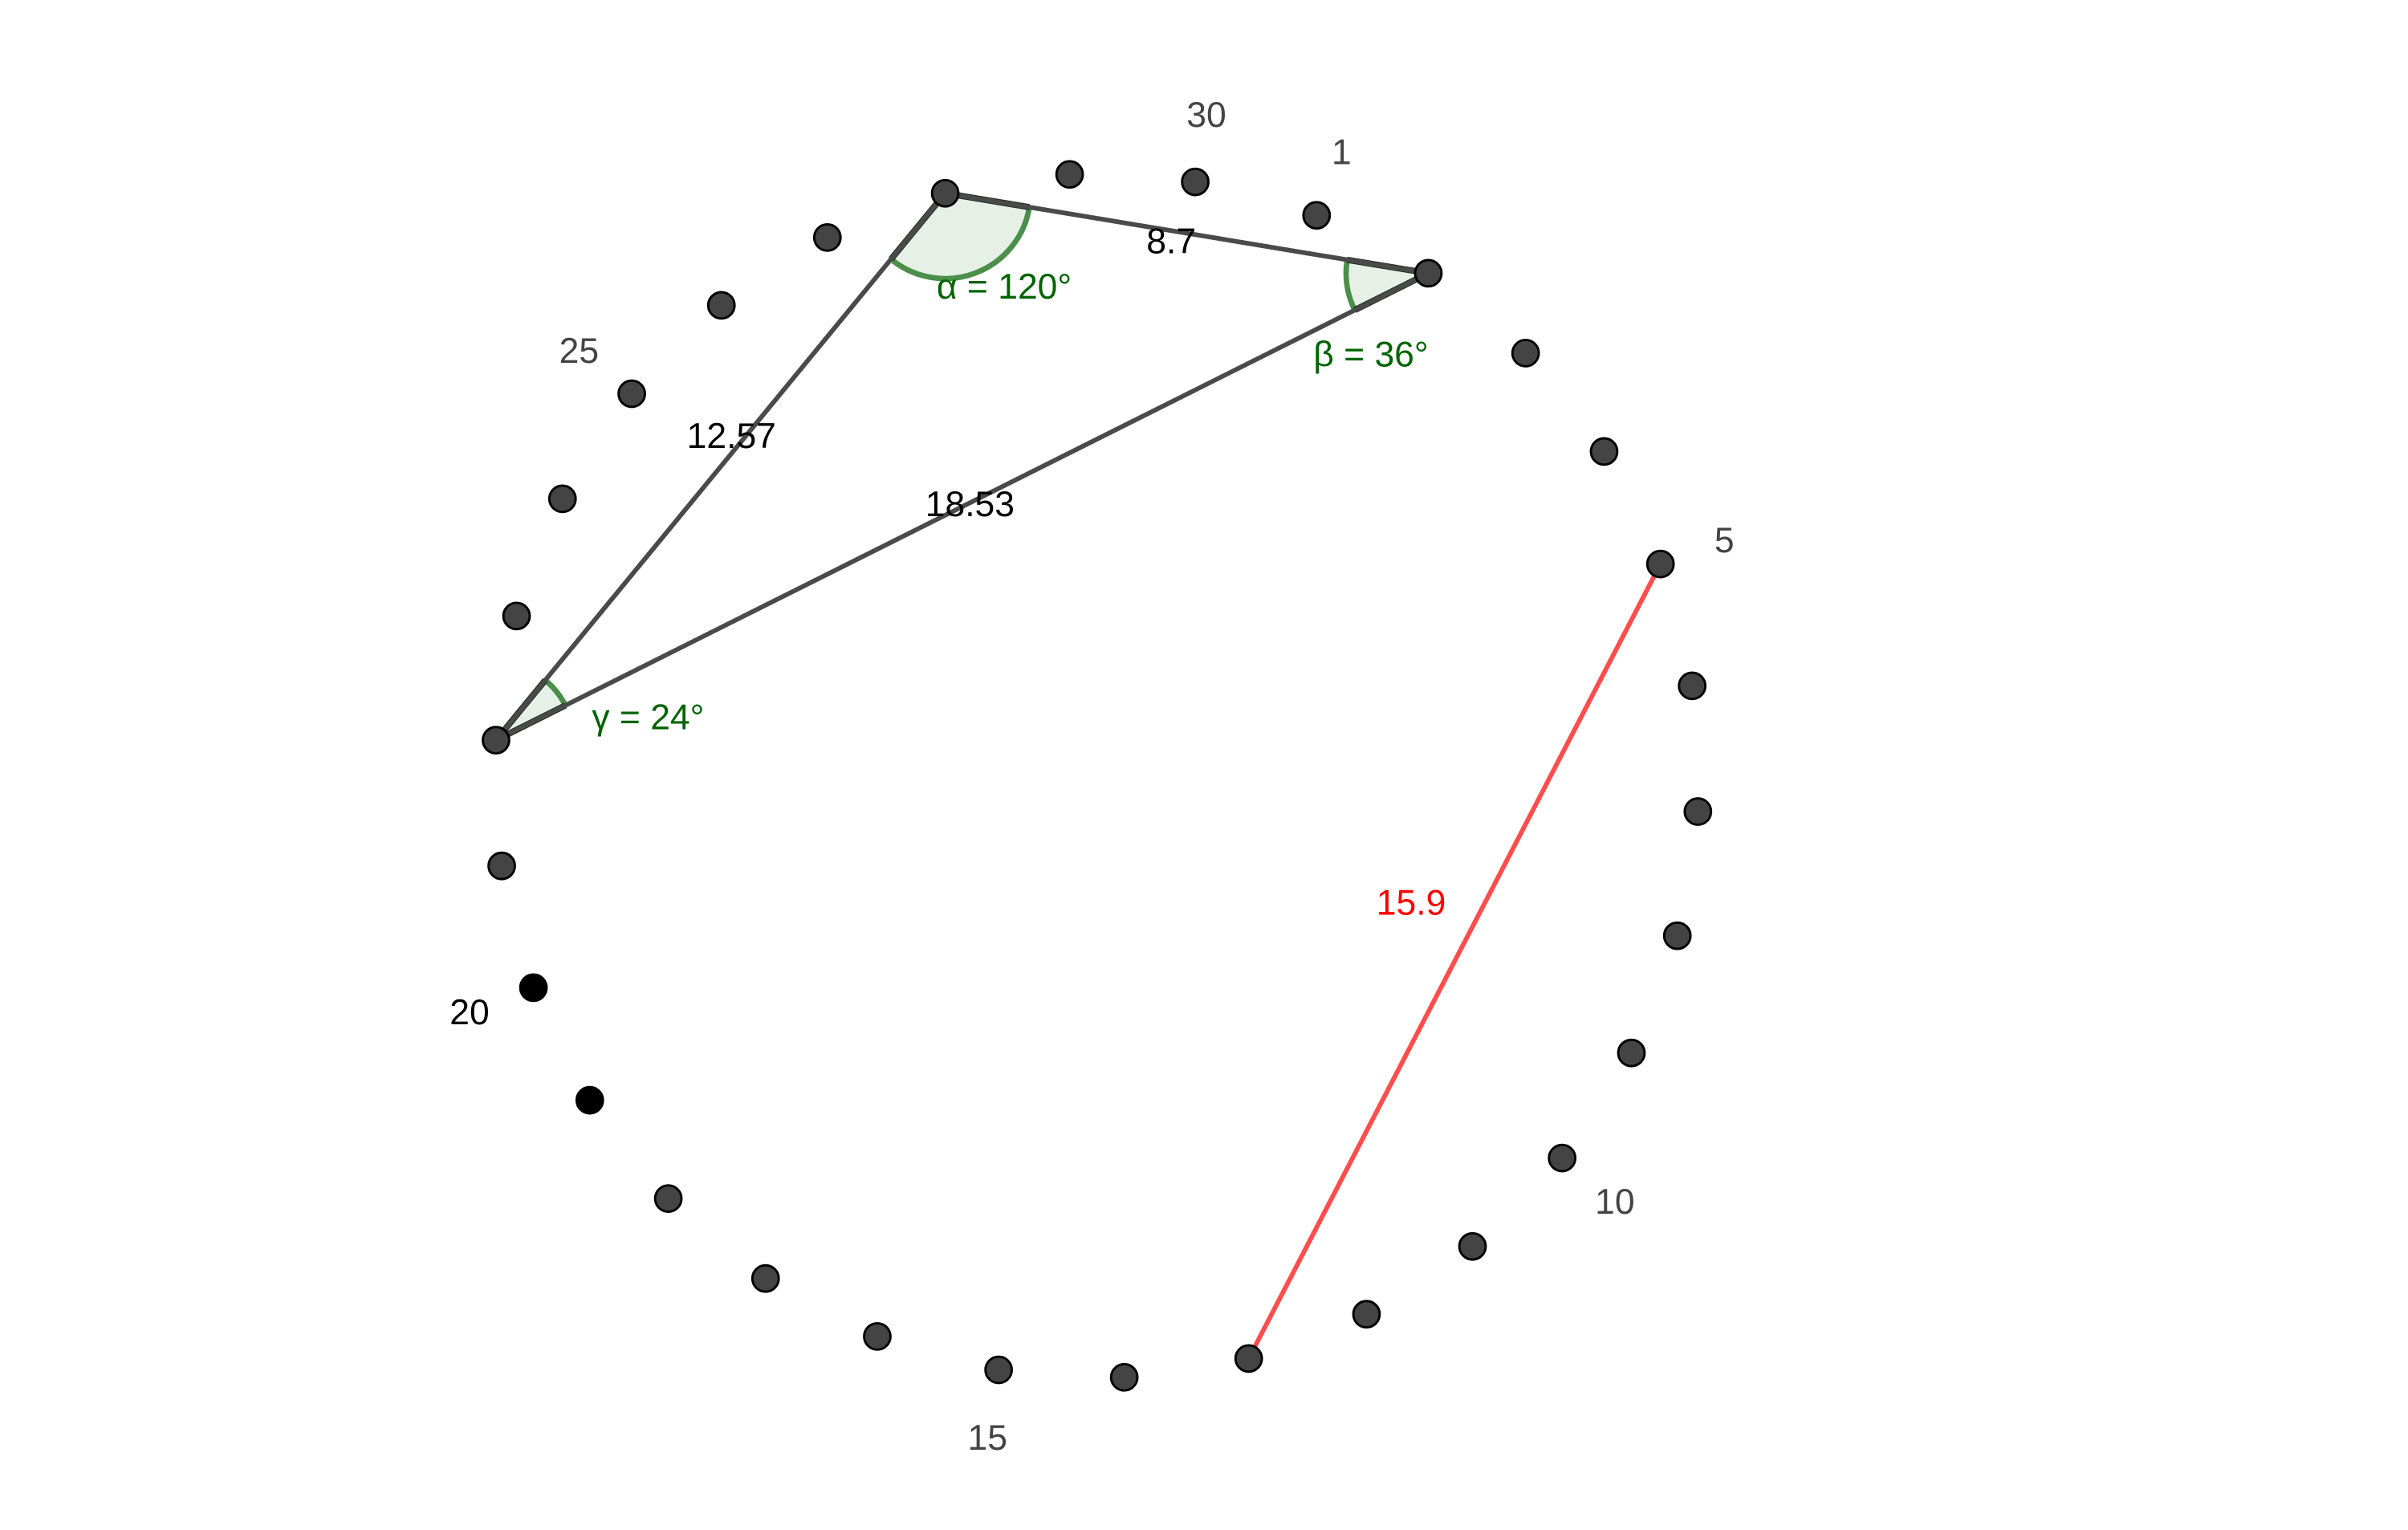  Describe the element at coordinates (579, 351) in the screenshot. I see `point-label-25: 25` at that location.